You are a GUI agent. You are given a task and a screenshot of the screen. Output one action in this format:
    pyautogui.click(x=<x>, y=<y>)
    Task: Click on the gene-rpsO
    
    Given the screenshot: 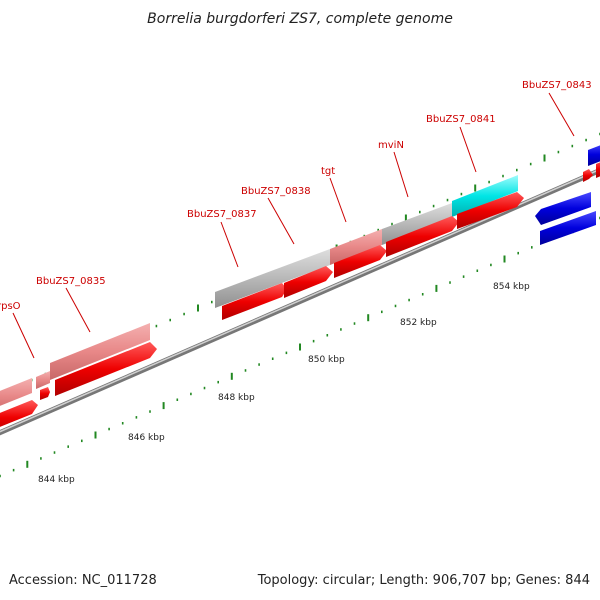 What is the action you would take?
    pyautogui.click(x=16, y=396)
    